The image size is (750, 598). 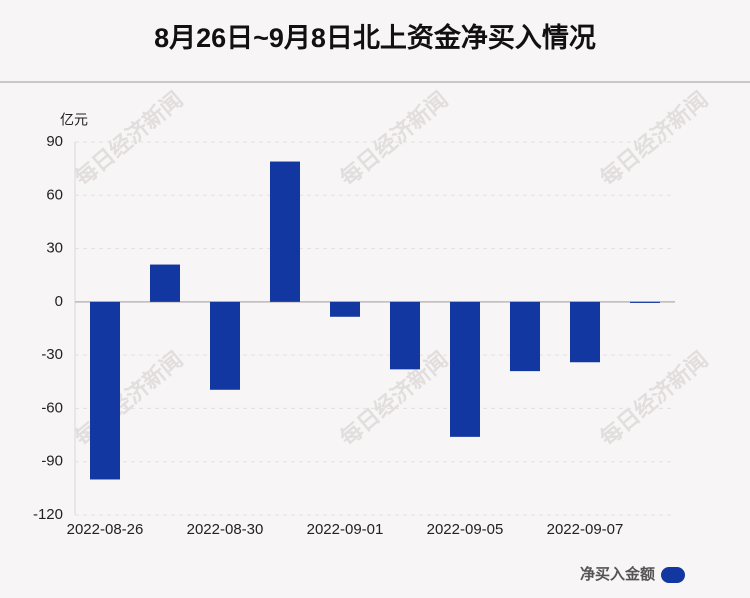 What do you see at coordinates (465, 529) in the screenshot?
I see `x-tick-label: 2022-09-05` at bounding box center [465, 529].